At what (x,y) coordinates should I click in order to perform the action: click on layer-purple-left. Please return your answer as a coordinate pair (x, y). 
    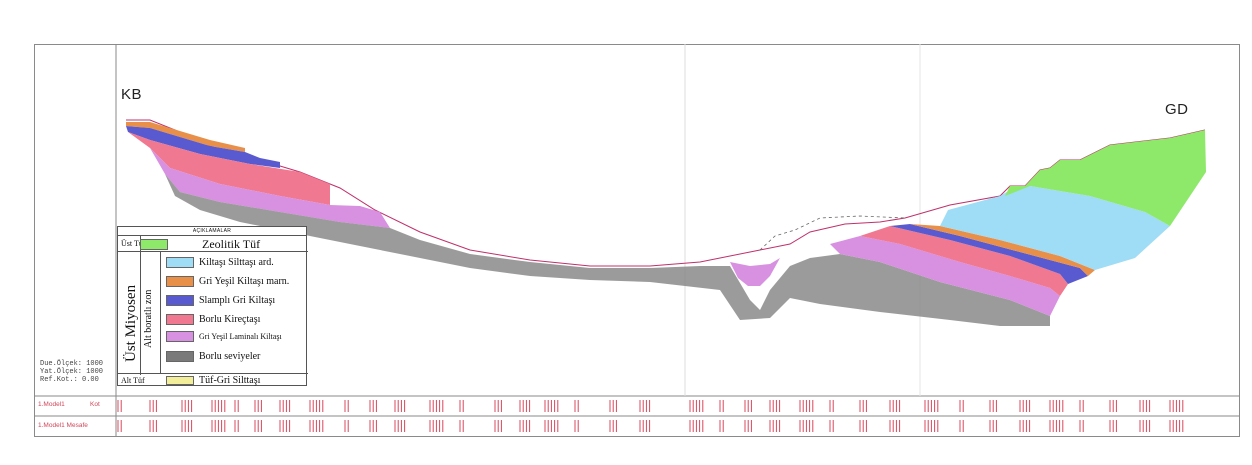
    Looking at the image, I should click on (270, 188).